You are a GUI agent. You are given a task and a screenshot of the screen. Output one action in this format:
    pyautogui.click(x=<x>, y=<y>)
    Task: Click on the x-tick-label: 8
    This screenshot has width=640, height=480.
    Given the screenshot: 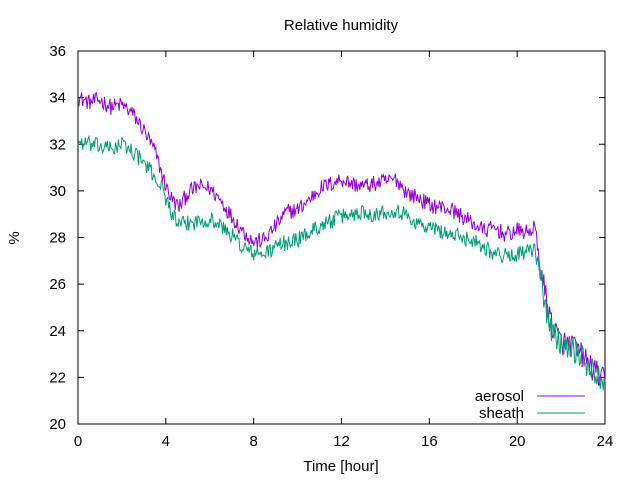 What is the action you would take?
    pyautogui.click(x=253, y=441)
    